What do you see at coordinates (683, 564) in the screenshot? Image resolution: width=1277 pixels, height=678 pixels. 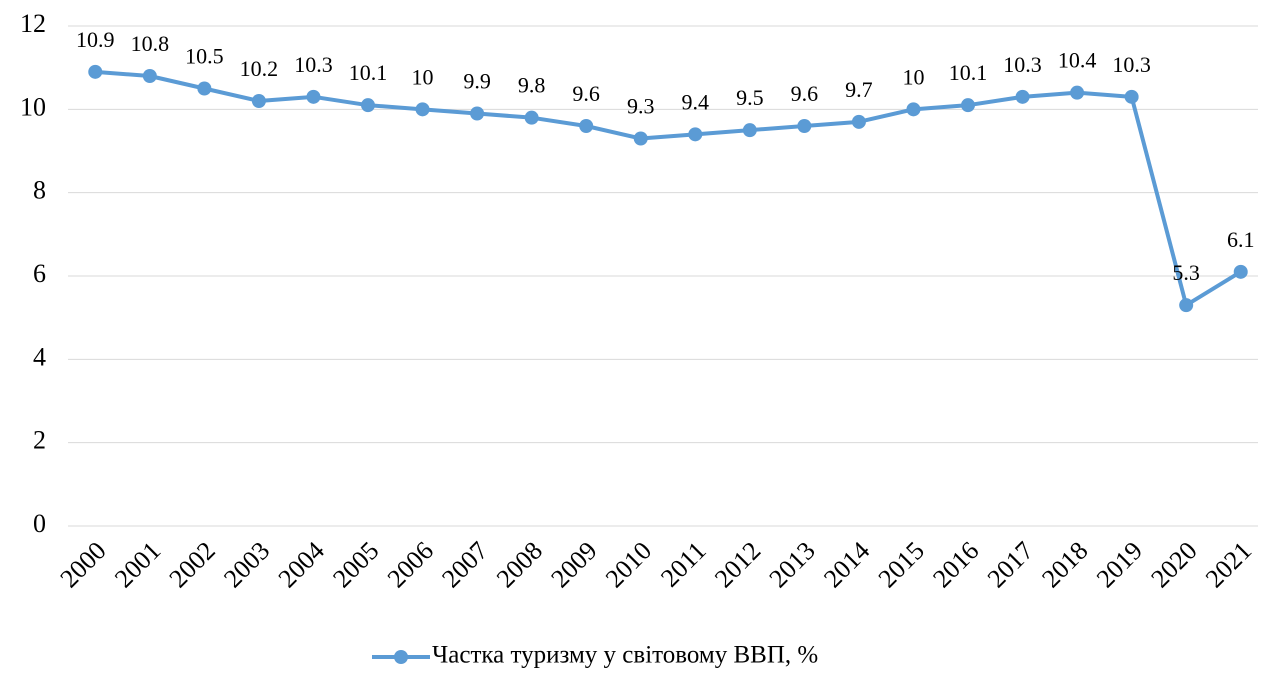 I see `x-tick-label: 2011` at bounding box center [683, 564].